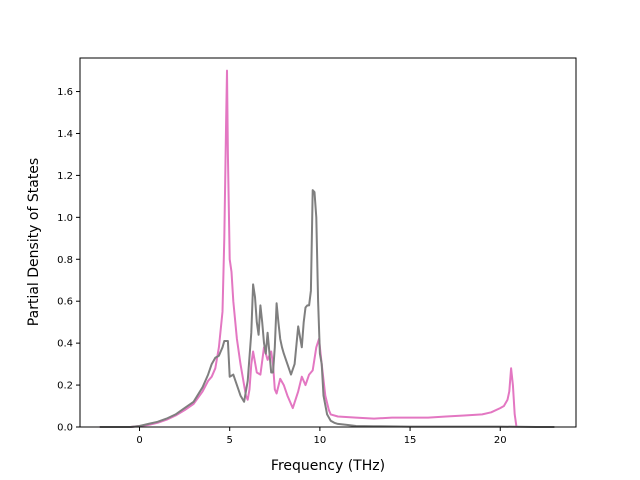 The height and width of the screenshot is (480, 640). What do you see at coordinates (139, 440) in the screenshot?
I see `x-tick-label: 0` at bounding box center [139, 440].